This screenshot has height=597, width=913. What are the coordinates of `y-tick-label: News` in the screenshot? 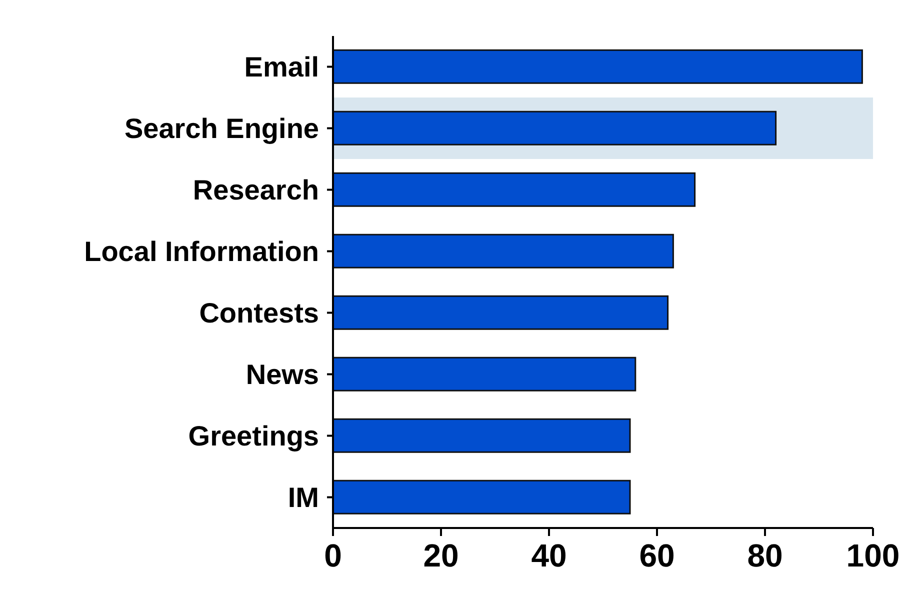 It's located at (282, 374).